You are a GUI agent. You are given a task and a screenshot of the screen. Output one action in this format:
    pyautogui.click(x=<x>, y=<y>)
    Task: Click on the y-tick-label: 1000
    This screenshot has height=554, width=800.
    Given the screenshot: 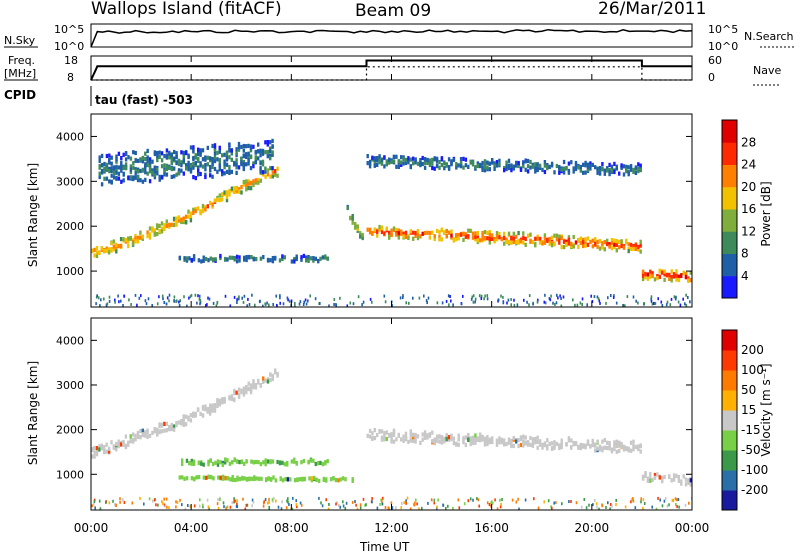 What is the action you would take?
    pyautogui.click(x=70, y=474)
    